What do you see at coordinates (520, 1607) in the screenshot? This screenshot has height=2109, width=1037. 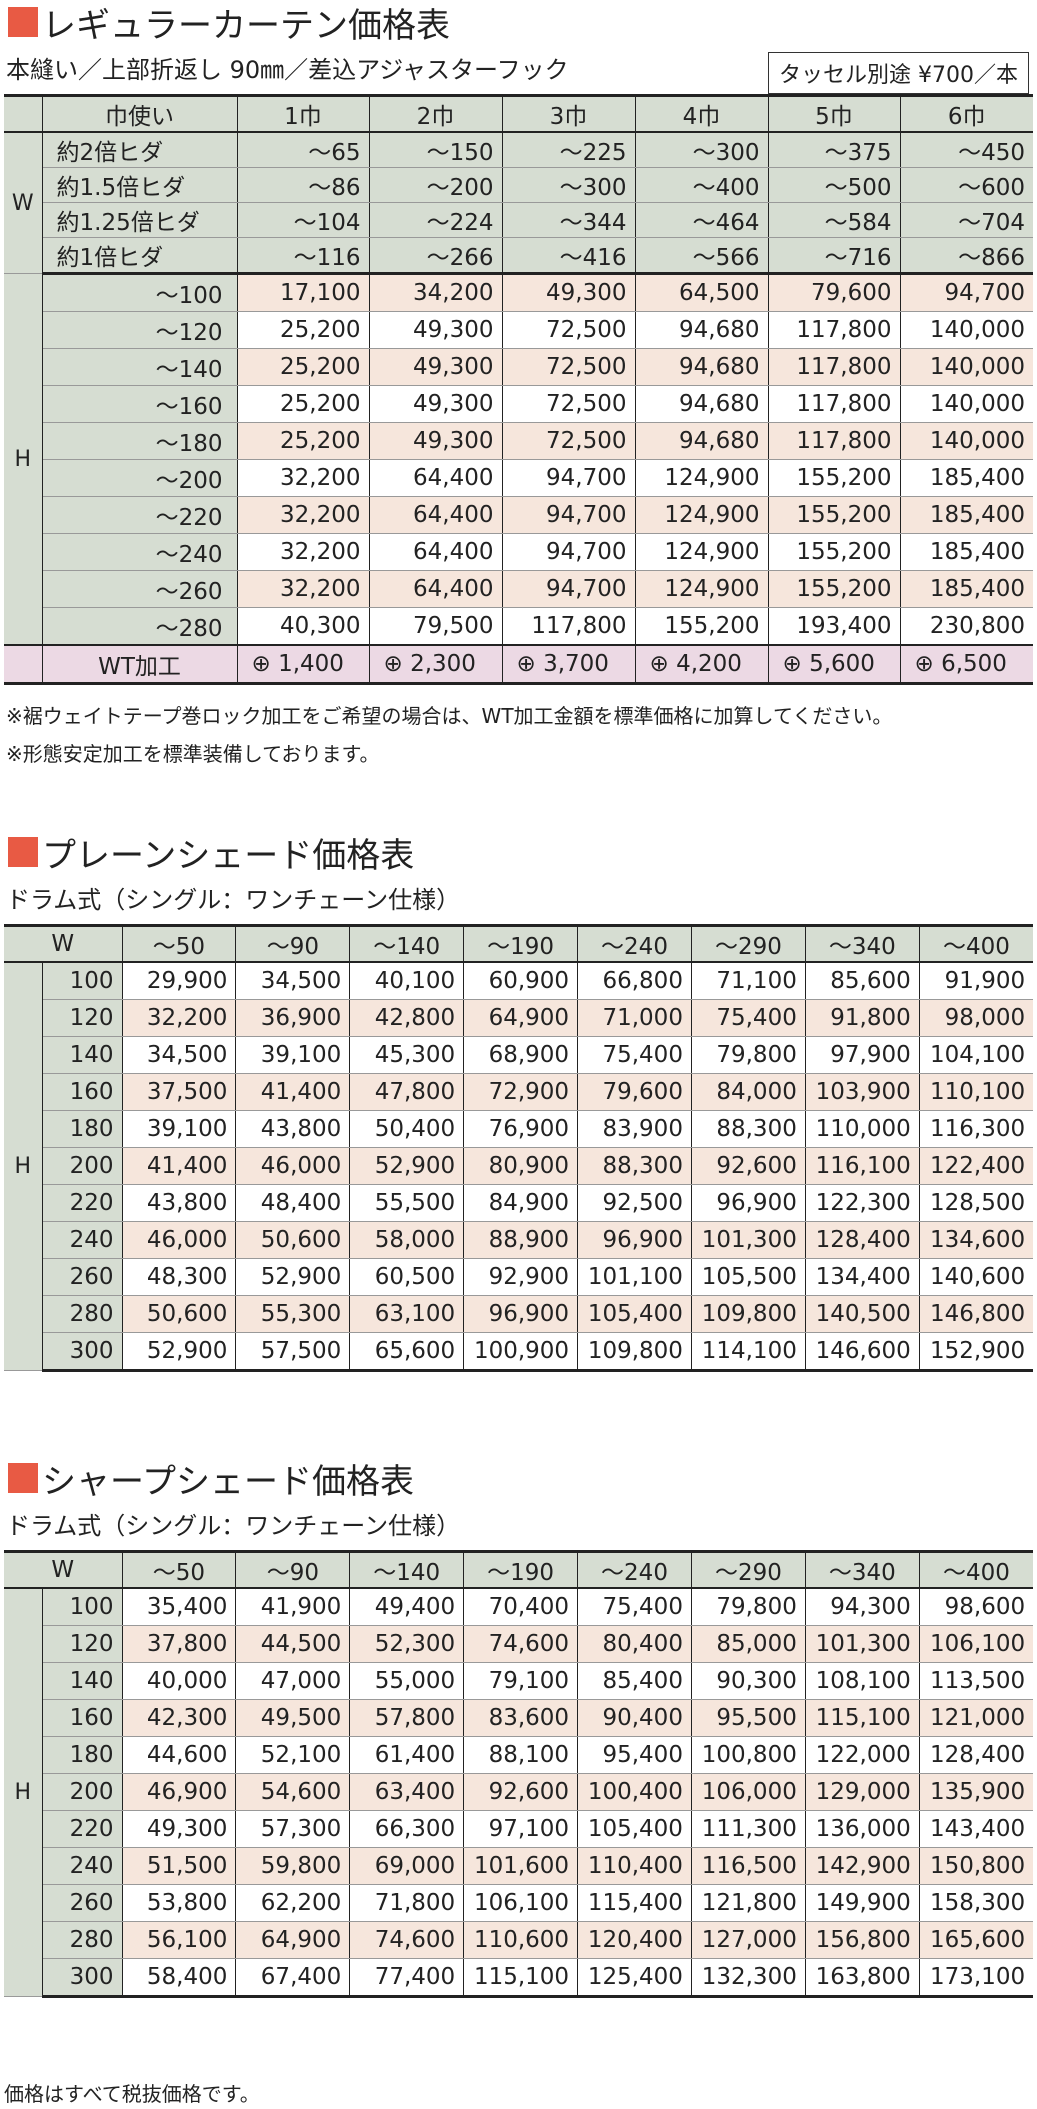 I see `cell: 70,400` at bounding box center [520, 1607].